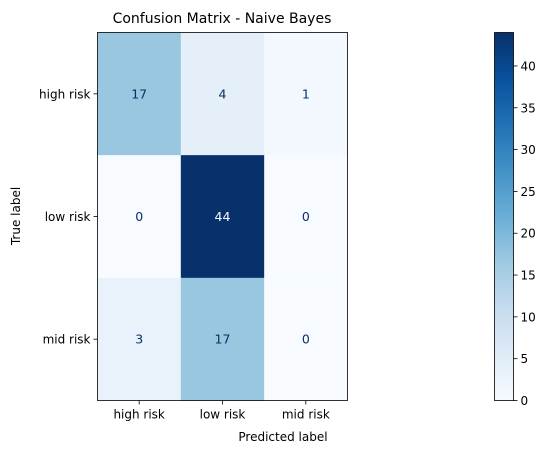 This screenshot has height=455, width=549. What do you see at coordinates (282, 437) in the screenshot?
I see `x-axis-label: Predicted label` at bounding box center [282, 437].